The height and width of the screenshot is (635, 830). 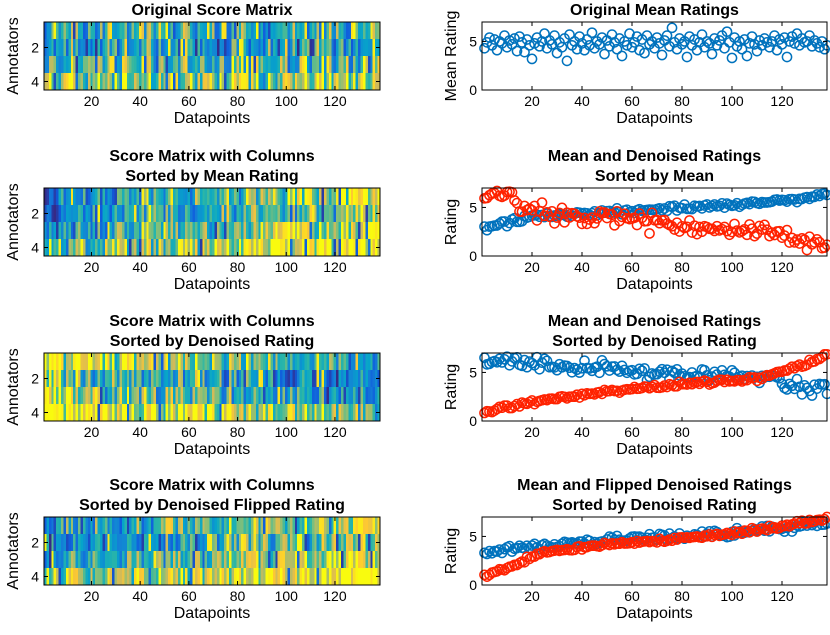 What do you see at coordinates (211, 321) in the screenshot?
I see `p5-title-line-1: Score Matrix with Columns` at bounding box center [211, 321].